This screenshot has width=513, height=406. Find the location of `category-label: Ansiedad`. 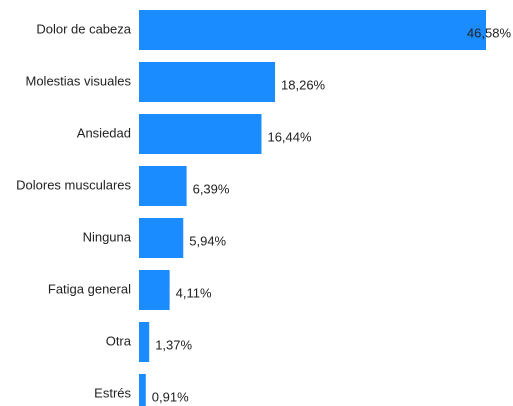

category-label: Ansiedad is located at coordinates (104, 132).